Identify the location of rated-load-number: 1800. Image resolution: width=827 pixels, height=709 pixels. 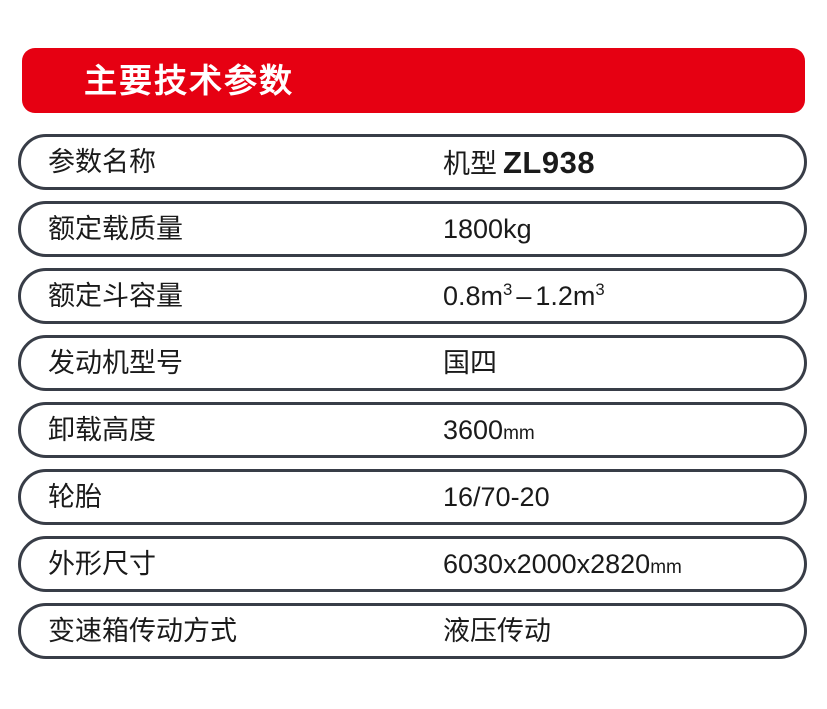
(473, 228).